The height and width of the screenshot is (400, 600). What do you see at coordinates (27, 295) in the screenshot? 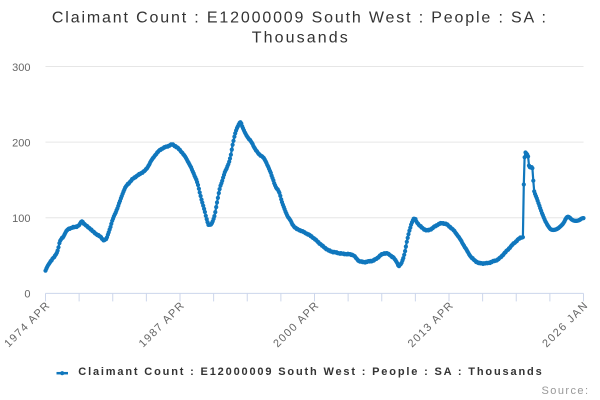
I see `svg-text: 0` at bounding box center [27, 295].